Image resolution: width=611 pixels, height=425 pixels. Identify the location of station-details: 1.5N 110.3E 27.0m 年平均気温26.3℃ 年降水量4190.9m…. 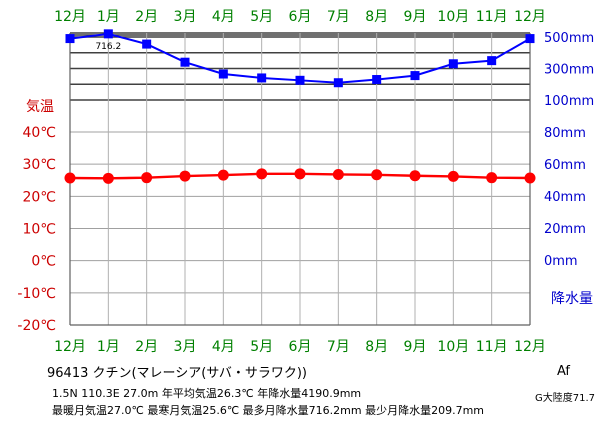
(207, 393).